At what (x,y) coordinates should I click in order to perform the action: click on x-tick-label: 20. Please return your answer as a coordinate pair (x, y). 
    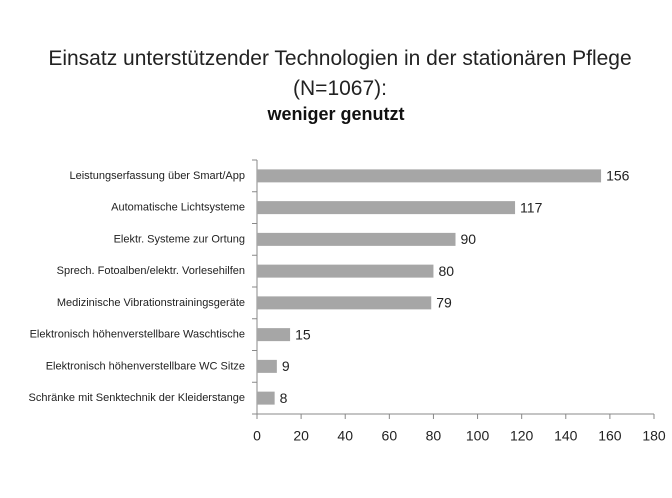
    Looking at the image, I should click on (301, 436).